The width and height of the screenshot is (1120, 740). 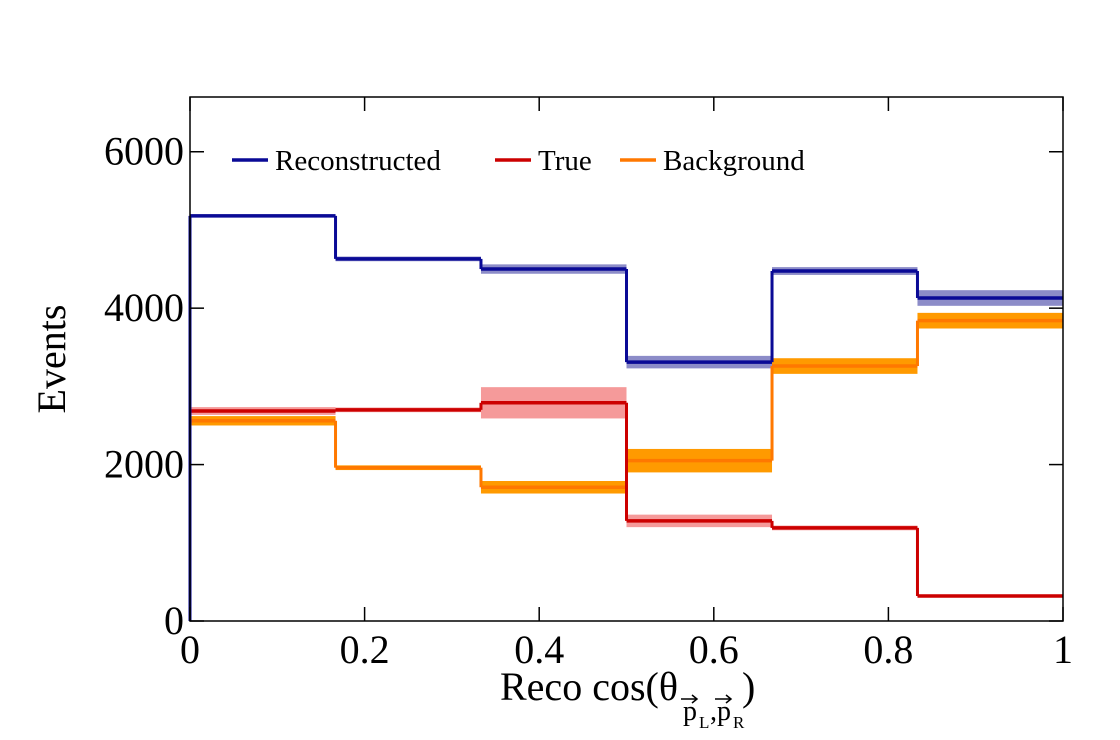 What do you see at coordinates (365, 649) in the screenshot?
I see `x-tick-label: 0.2` at bounding box center [365, 649].